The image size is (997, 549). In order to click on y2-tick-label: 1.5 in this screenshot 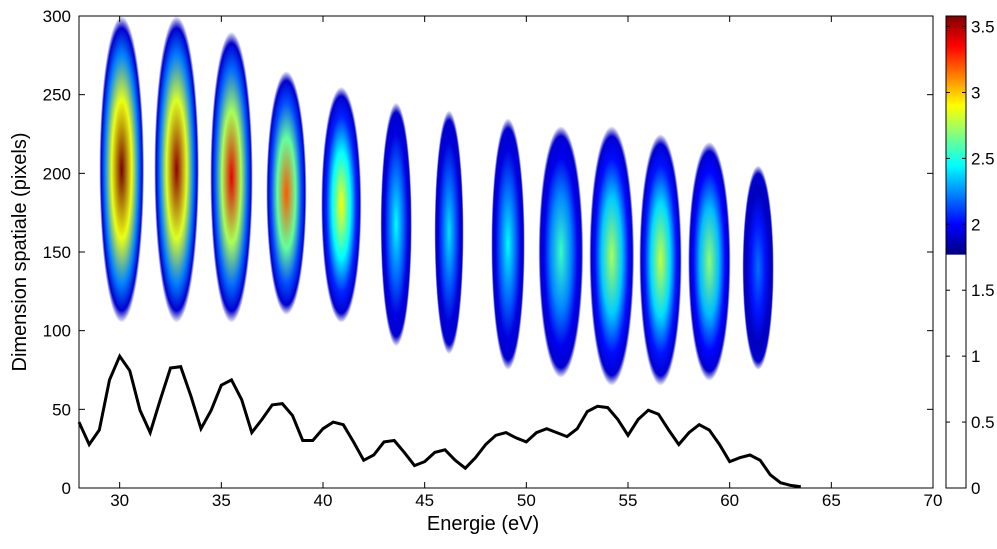, I will do `click(983, 290)`.